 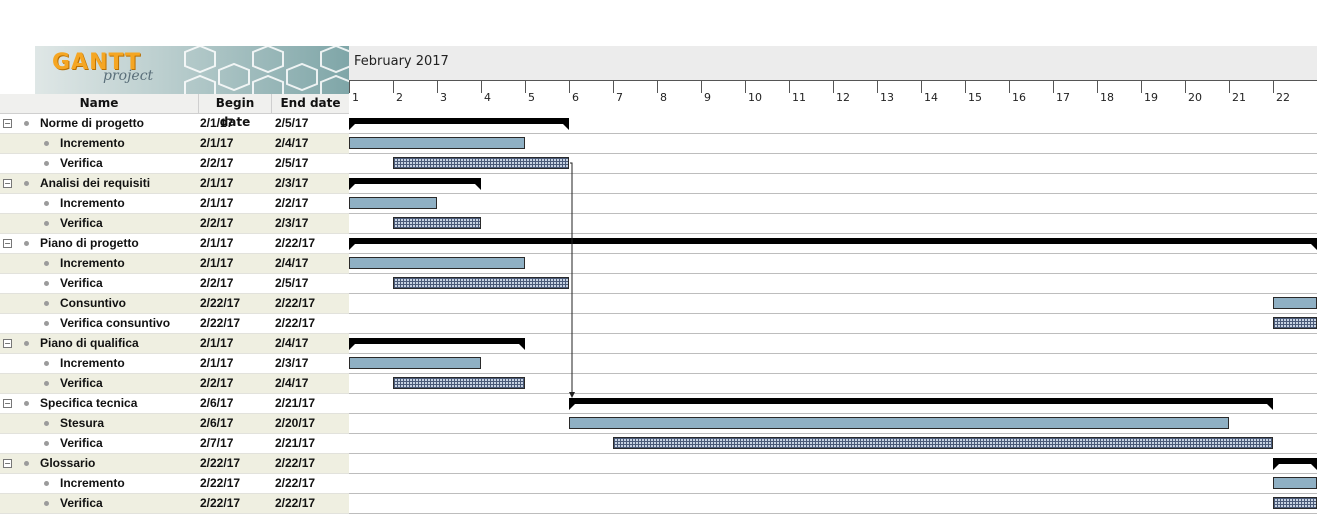 What do you see at coordinates (92, 123) in the screenshot?
I see `task-name: Norme di progetto` at bounding box center [92, 123].